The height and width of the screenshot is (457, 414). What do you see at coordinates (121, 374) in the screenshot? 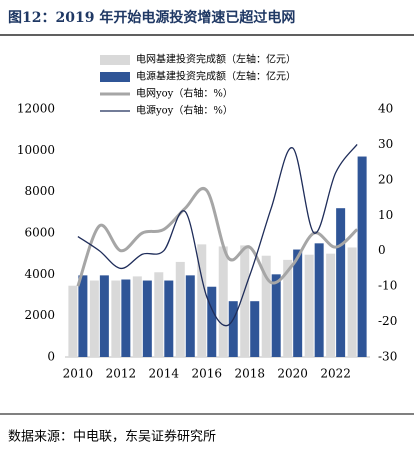
I see `x-tick-label: 2012` at bounding box center [121, 374].